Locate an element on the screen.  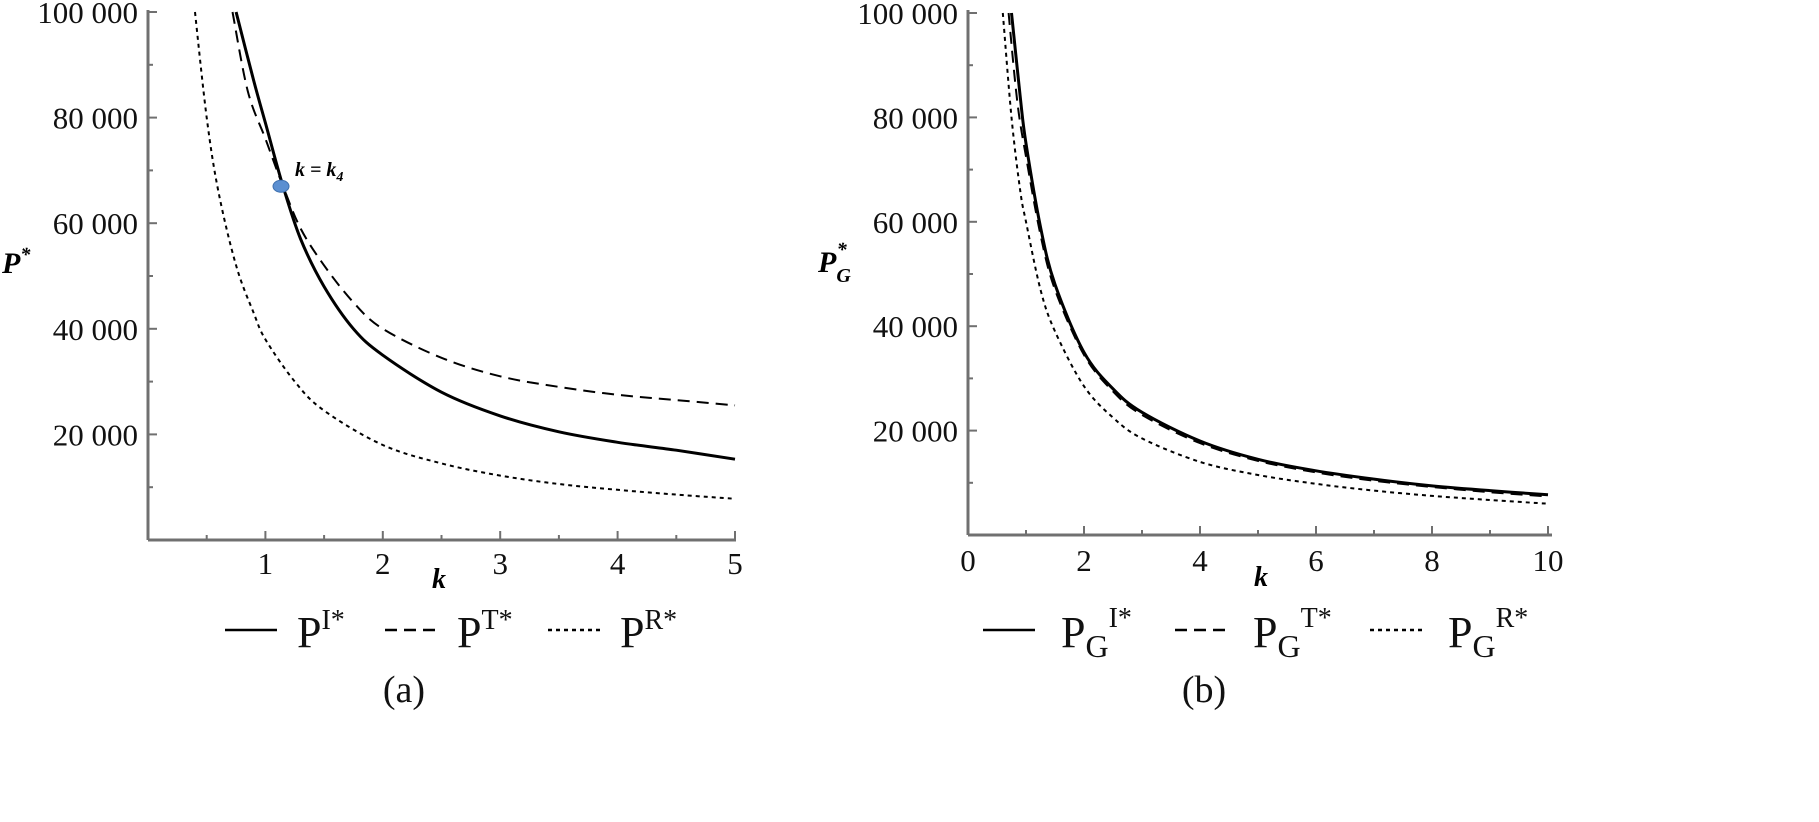
y-axis-label-a-main: P is located at coordinates (11, 263).